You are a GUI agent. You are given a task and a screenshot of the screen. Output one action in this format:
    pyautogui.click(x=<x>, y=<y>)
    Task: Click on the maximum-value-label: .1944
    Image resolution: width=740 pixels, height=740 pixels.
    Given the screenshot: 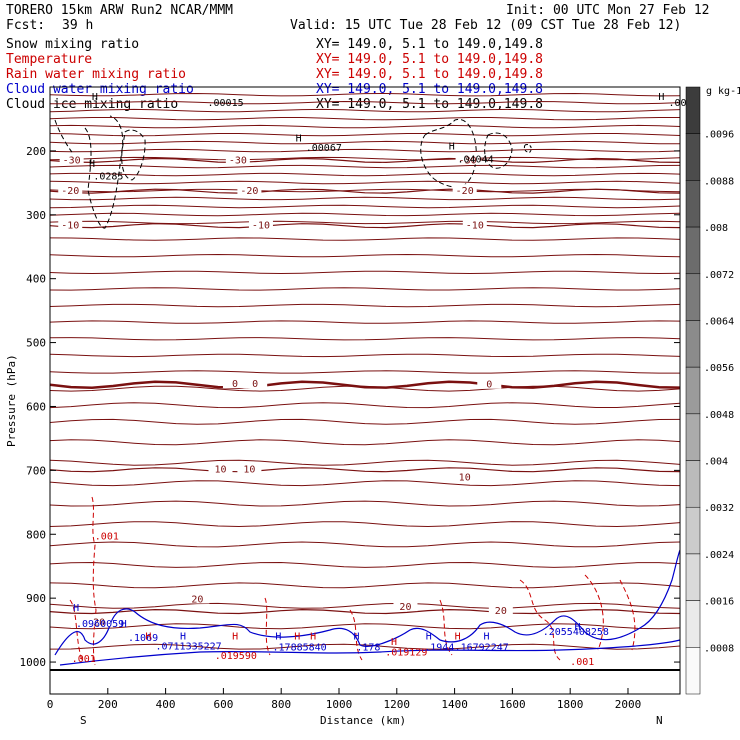 What is the action you would take?
    pyautogui.click(x=439, y=648)
    